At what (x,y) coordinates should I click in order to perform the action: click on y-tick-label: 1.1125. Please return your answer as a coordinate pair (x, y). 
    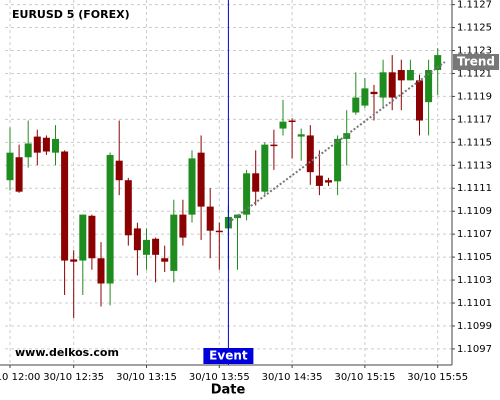
    Looking at the image, I should click on (474, 28).